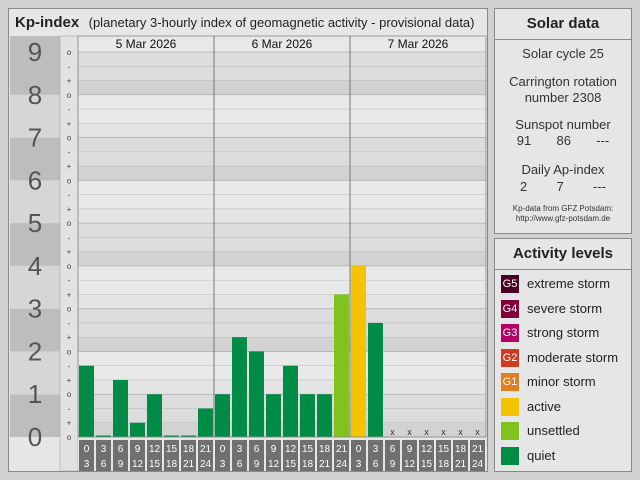  I want to click on x-tick-end: 9, so click(393, 464).